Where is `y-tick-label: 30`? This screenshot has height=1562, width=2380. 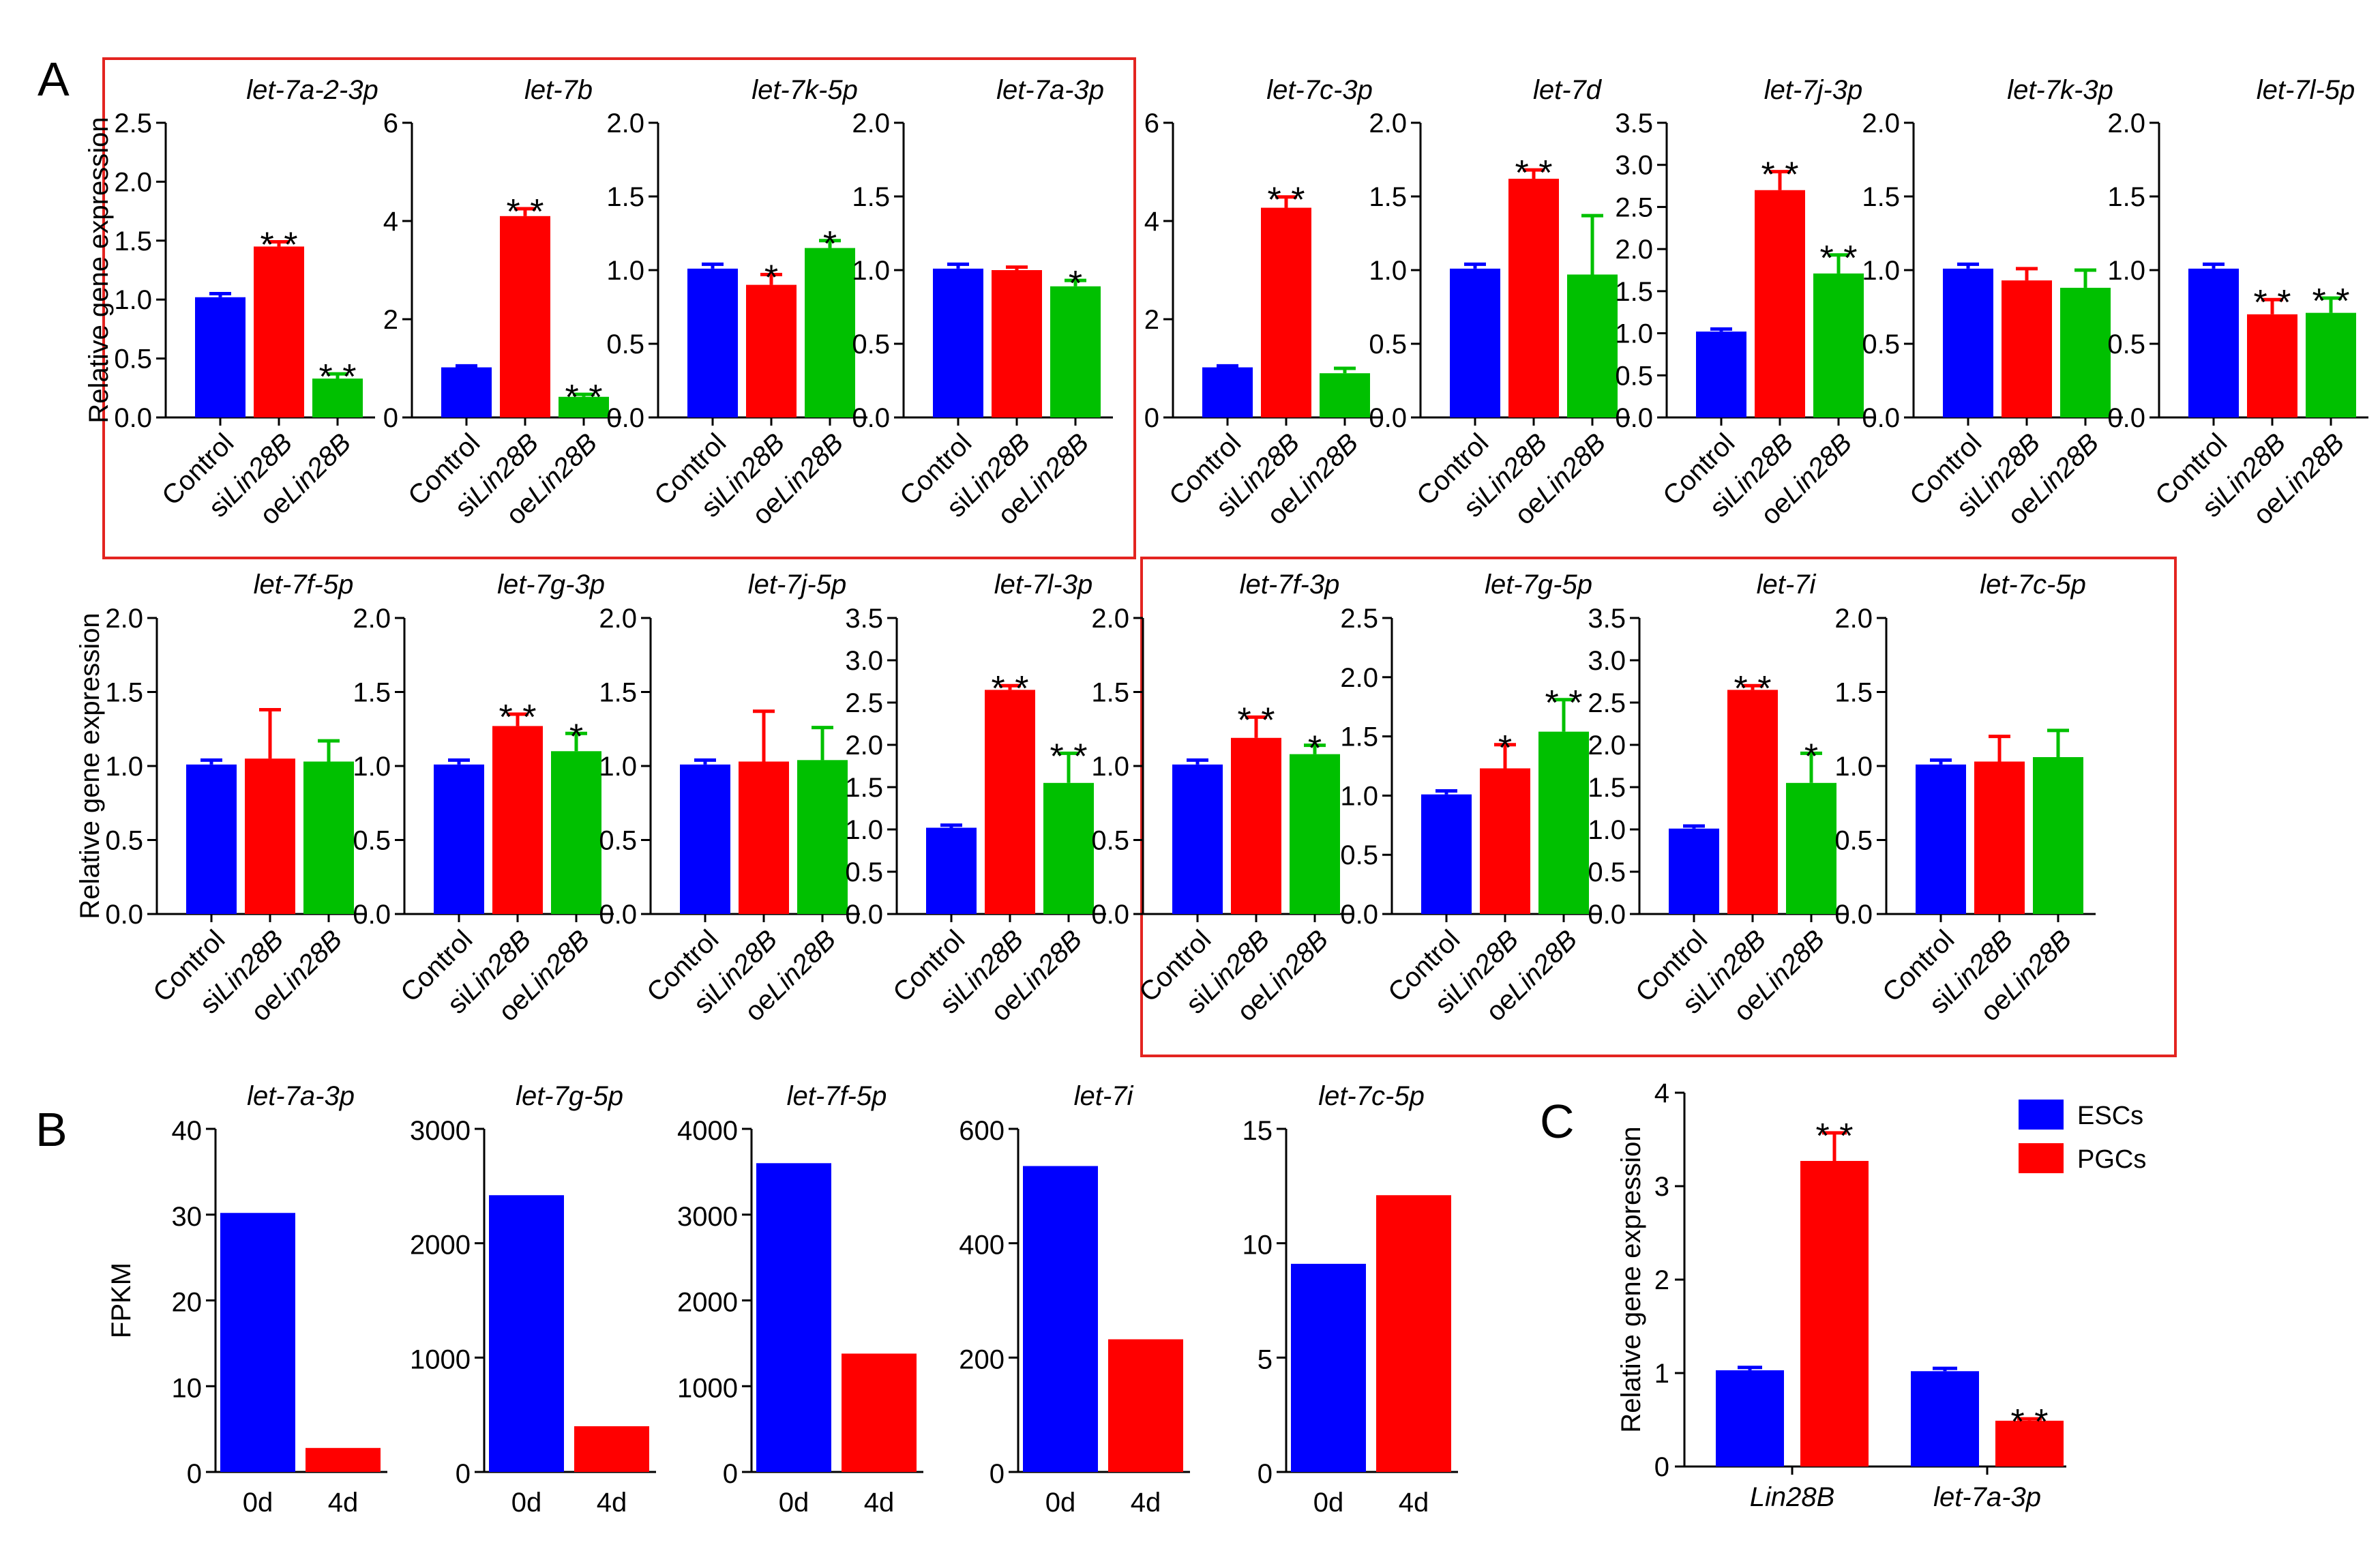 y-tick-label: 30 is located at coordinates (187, 1217).